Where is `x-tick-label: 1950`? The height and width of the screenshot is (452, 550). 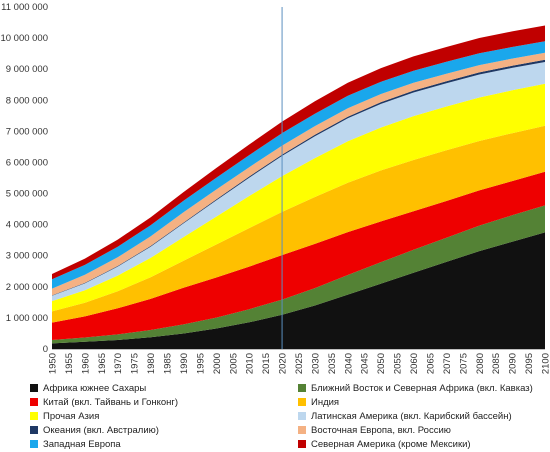
x-tick-label: 1950 is located at coordinates (53, 363).